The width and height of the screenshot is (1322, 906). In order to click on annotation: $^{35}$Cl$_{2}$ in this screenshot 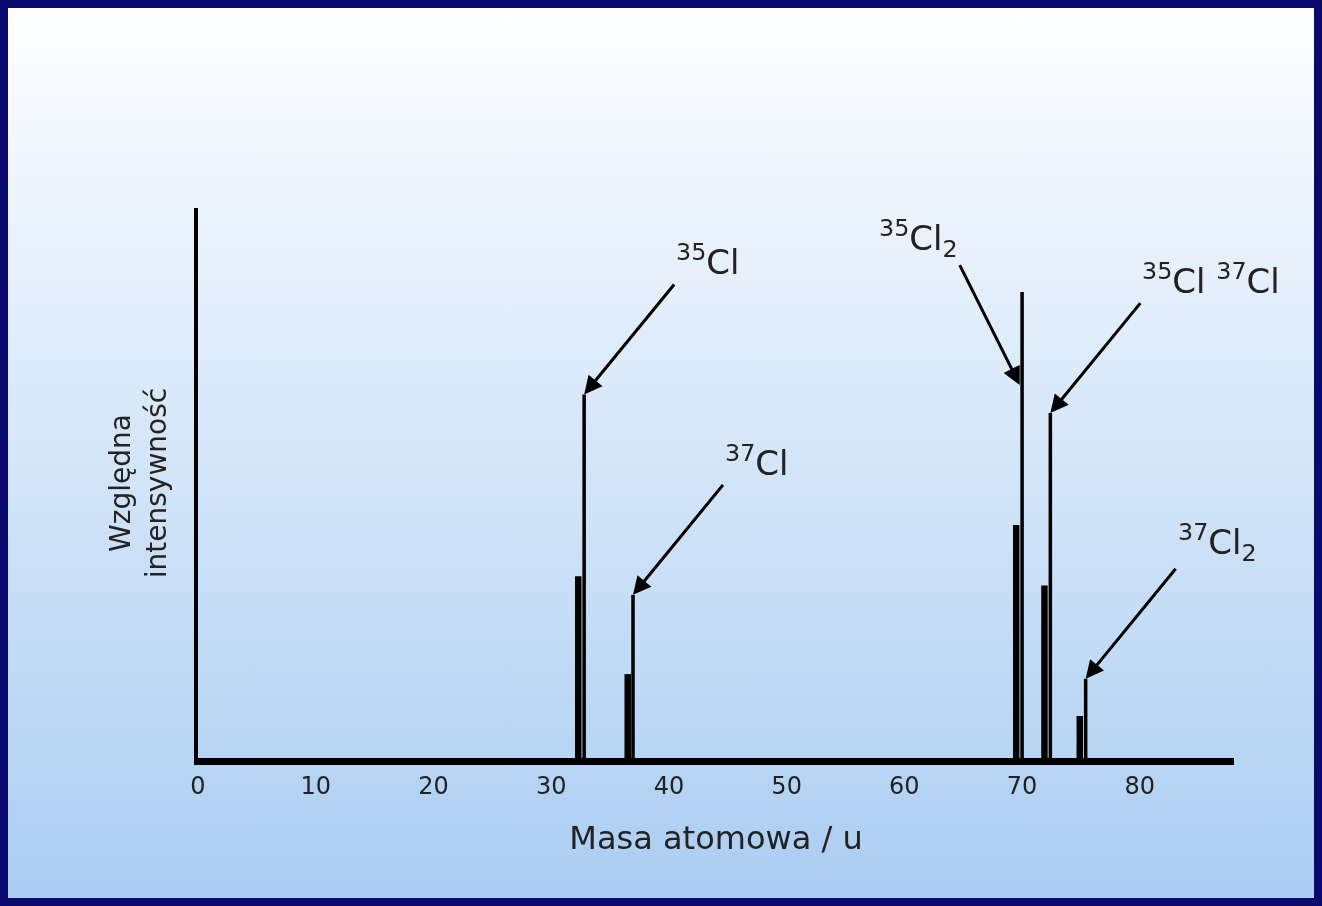, I will do `click(918, 239)`.